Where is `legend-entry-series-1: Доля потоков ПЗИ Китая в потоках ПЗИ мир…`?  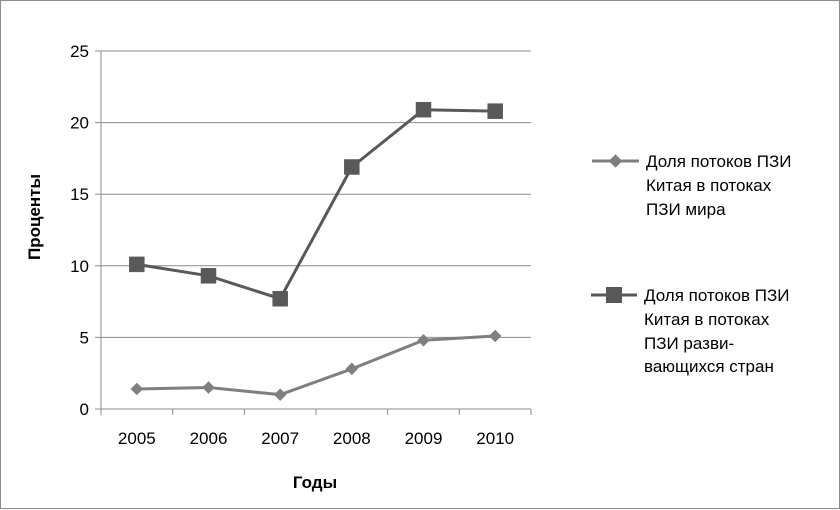
legend-entry-series-1: Доля потоков ПЗИ Китая в потоках ПЗИ мир… is located at coordinates (692, 185).